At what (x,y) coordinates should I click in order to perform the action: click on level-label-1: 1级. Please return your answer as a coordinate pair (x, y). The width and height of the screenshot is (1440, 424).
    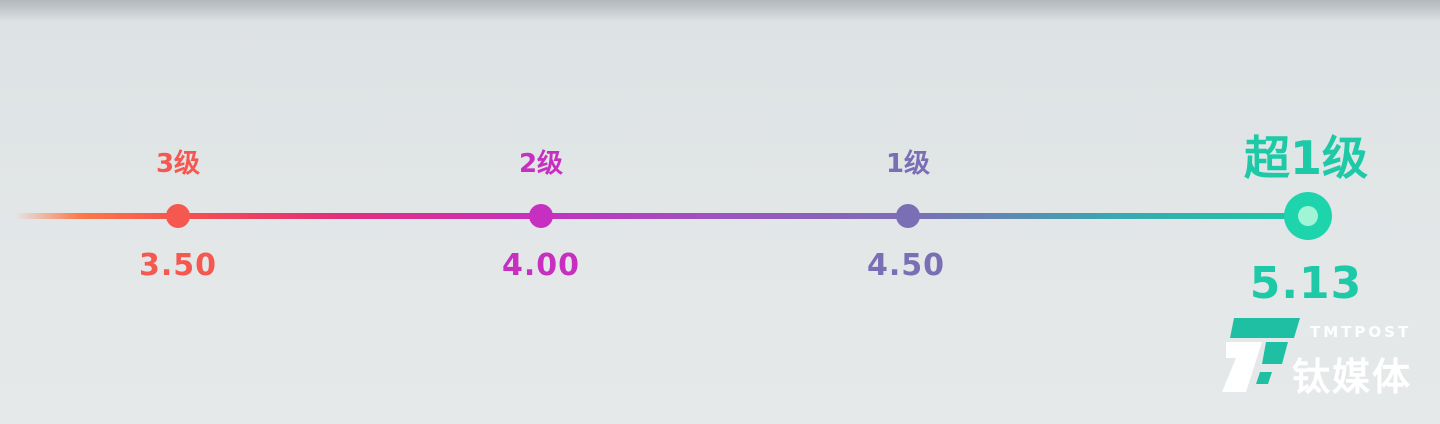
    Looking at the image, I should click on (908, 164).